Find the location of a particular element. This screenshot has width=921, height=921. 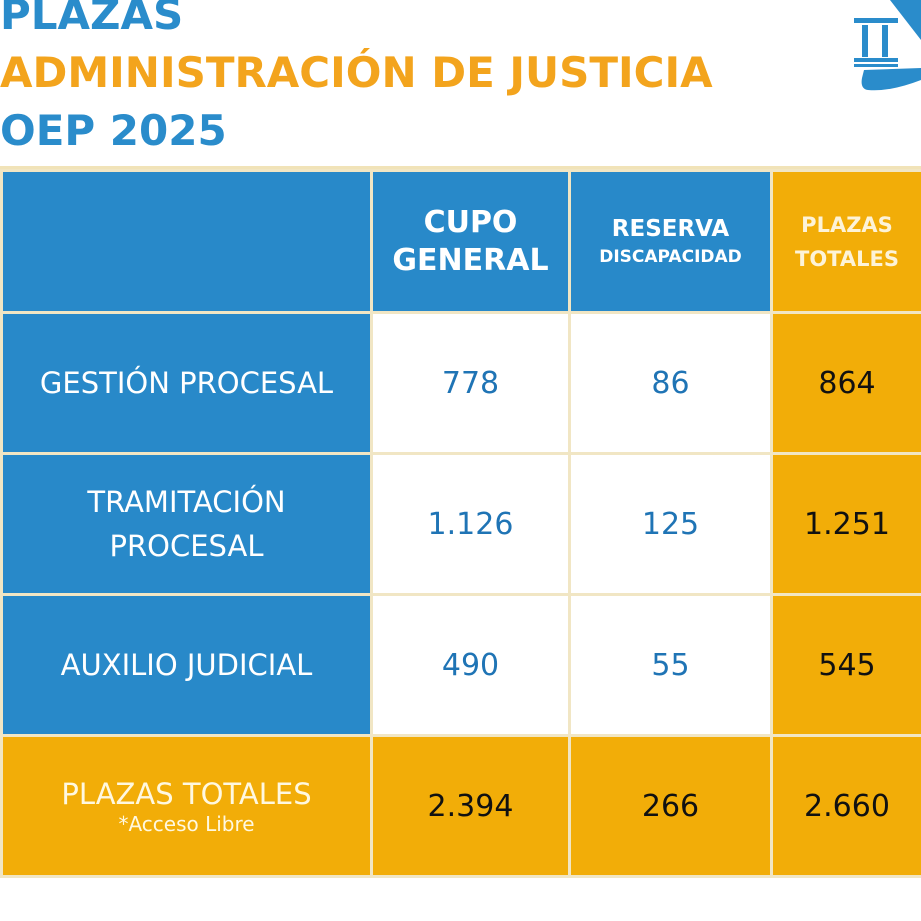

totals-label: PLAZAS TOTALES is located at coordinates (186, 794).